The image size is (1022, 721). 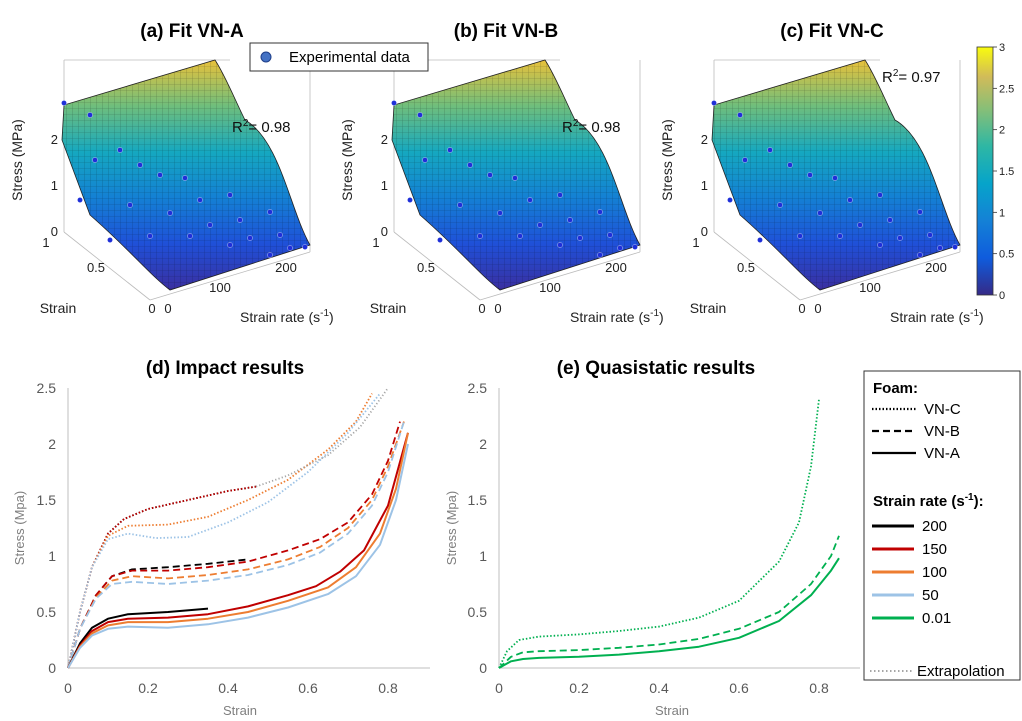 What do you see at coordinates (985, 171) in the screenshot?
I see `colorbar-gradient` at bounding box center [985, 171].